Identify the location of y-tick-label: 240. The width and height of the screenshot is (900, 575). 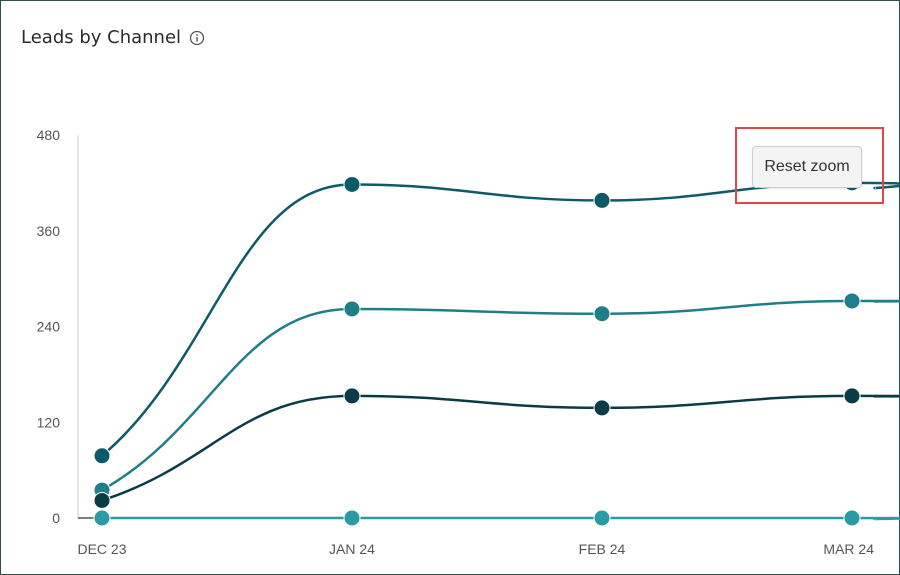
(49, 327).